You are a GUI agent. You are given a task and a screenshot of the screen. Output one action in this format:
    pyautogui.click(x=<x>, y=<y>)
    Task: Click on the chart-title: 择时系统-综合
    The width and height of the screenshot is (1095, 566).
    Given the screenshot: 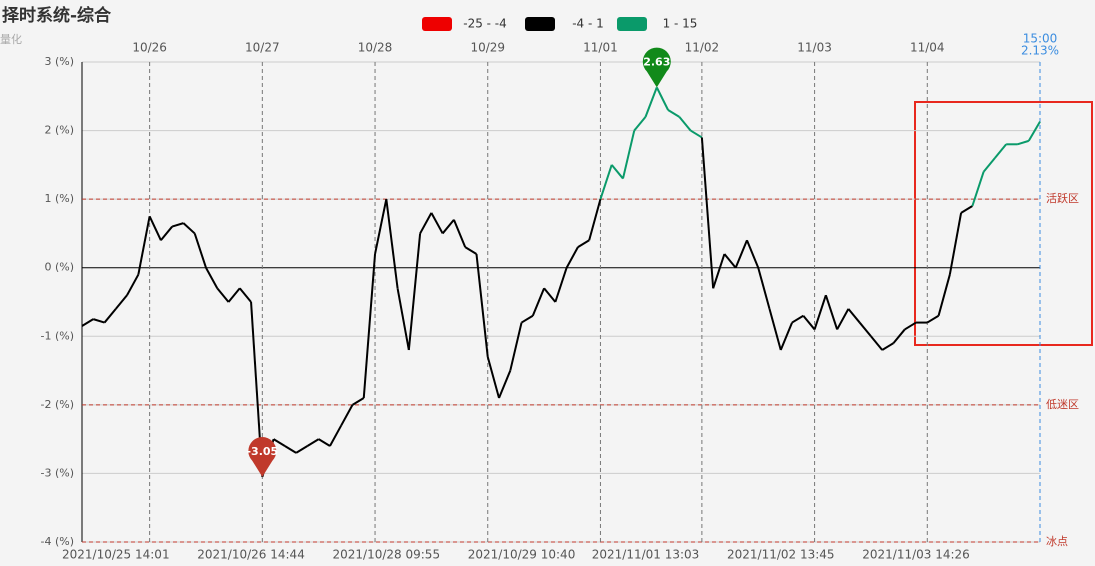 What is the action you would take?
    pyautogui.click(x=57, y=15)
    